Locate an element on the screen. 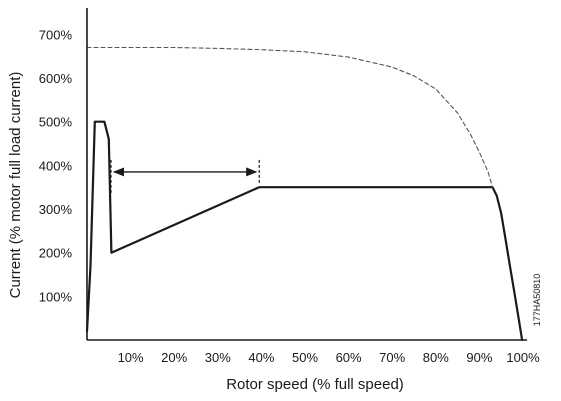 The image size is (561, 401). figure-id: 177HA50810 is located at coordinates (537, 300).